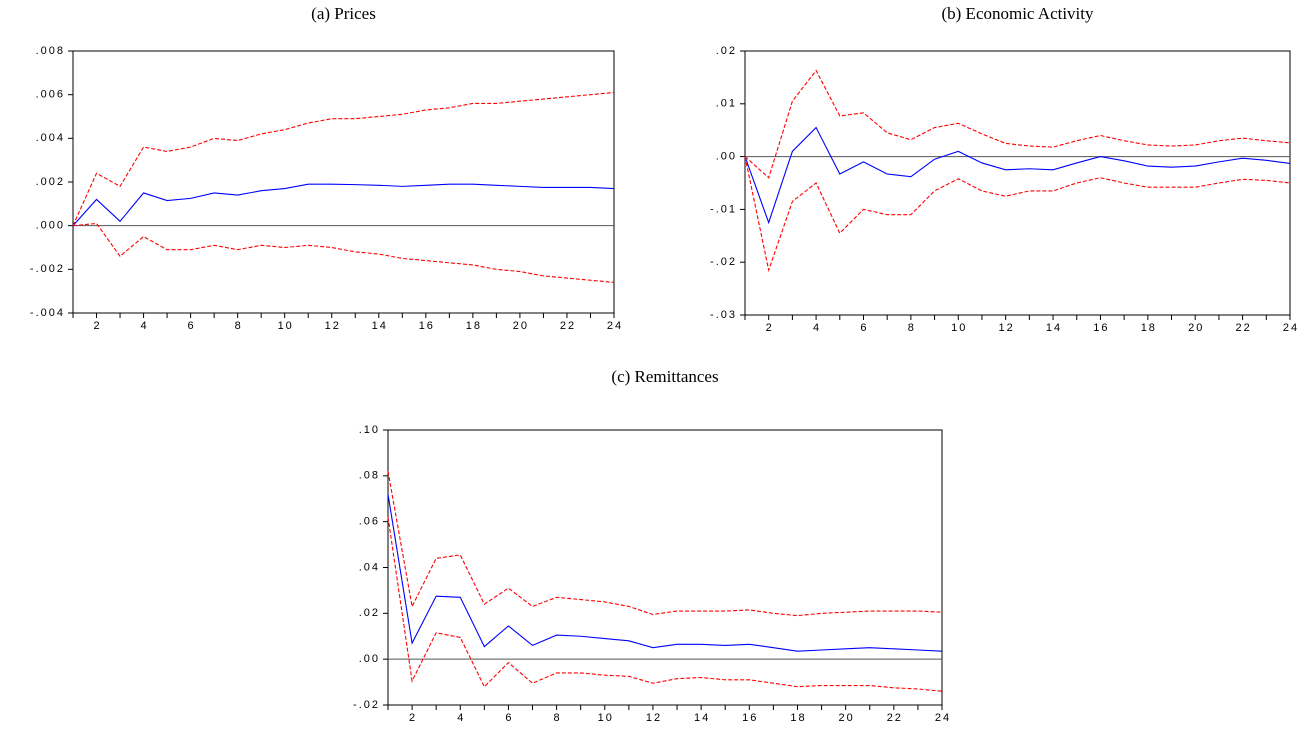 The image size is (1307, 730). I want to click on y-tick-label: .06, so click(369, 522).